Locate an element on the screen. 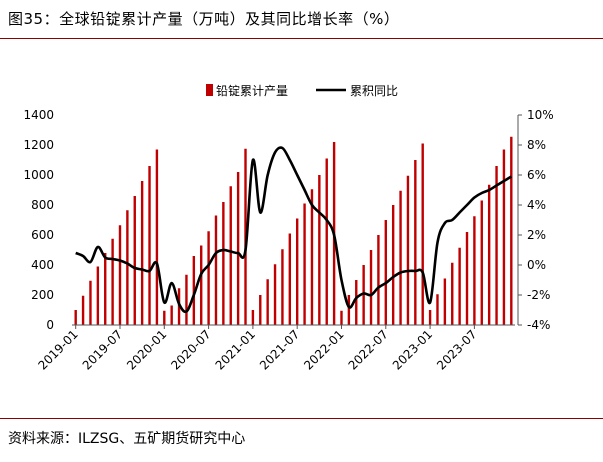 The image size is (603, 462). legend-line-label: 累积同比 is located at coordinates (374, 91).